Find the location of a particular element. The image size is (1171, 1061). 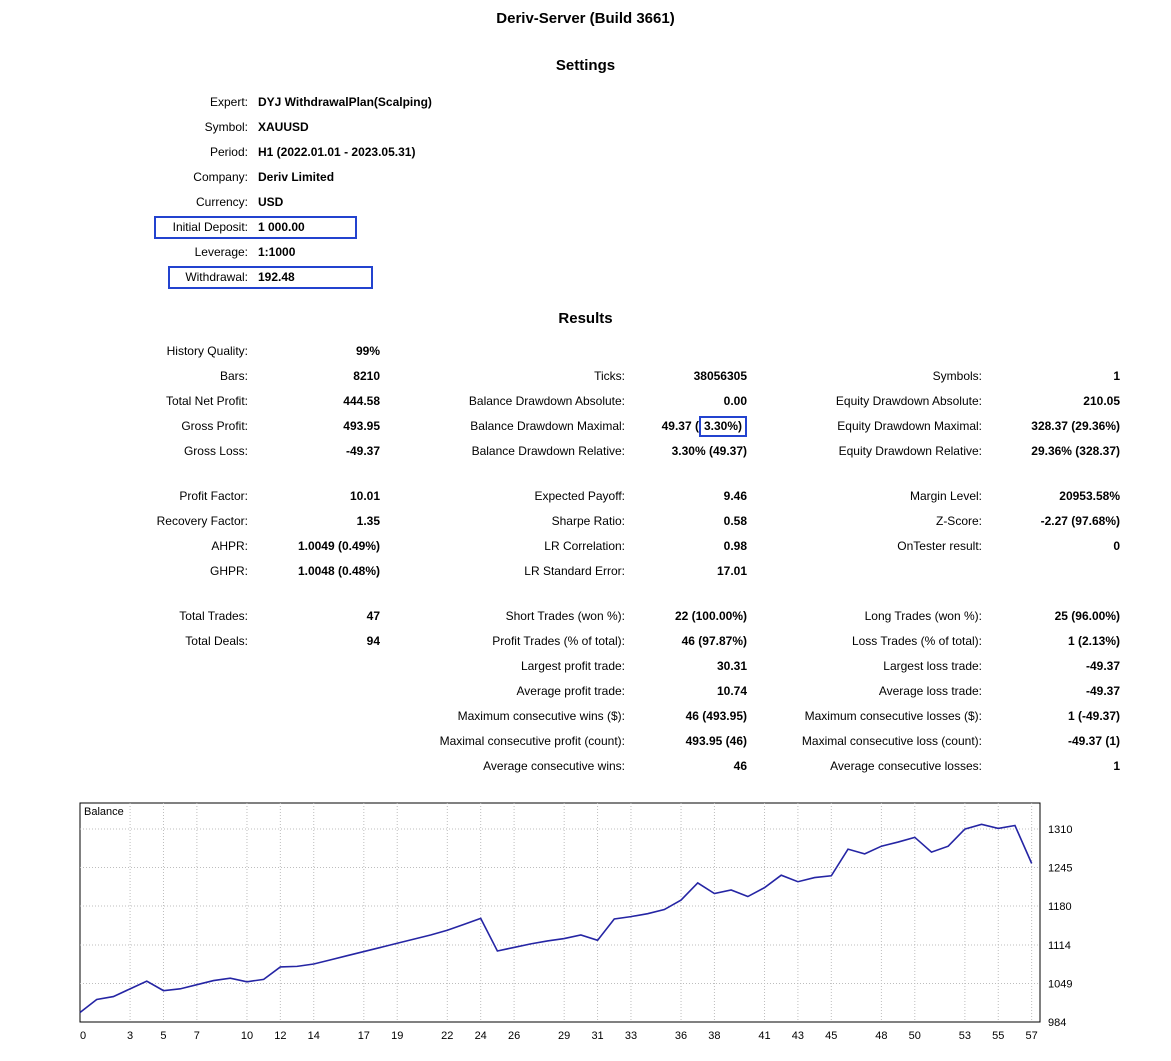

setting-value: DYJ WithdrawalPlan(Scalping) is located at coordinates (345, 102).